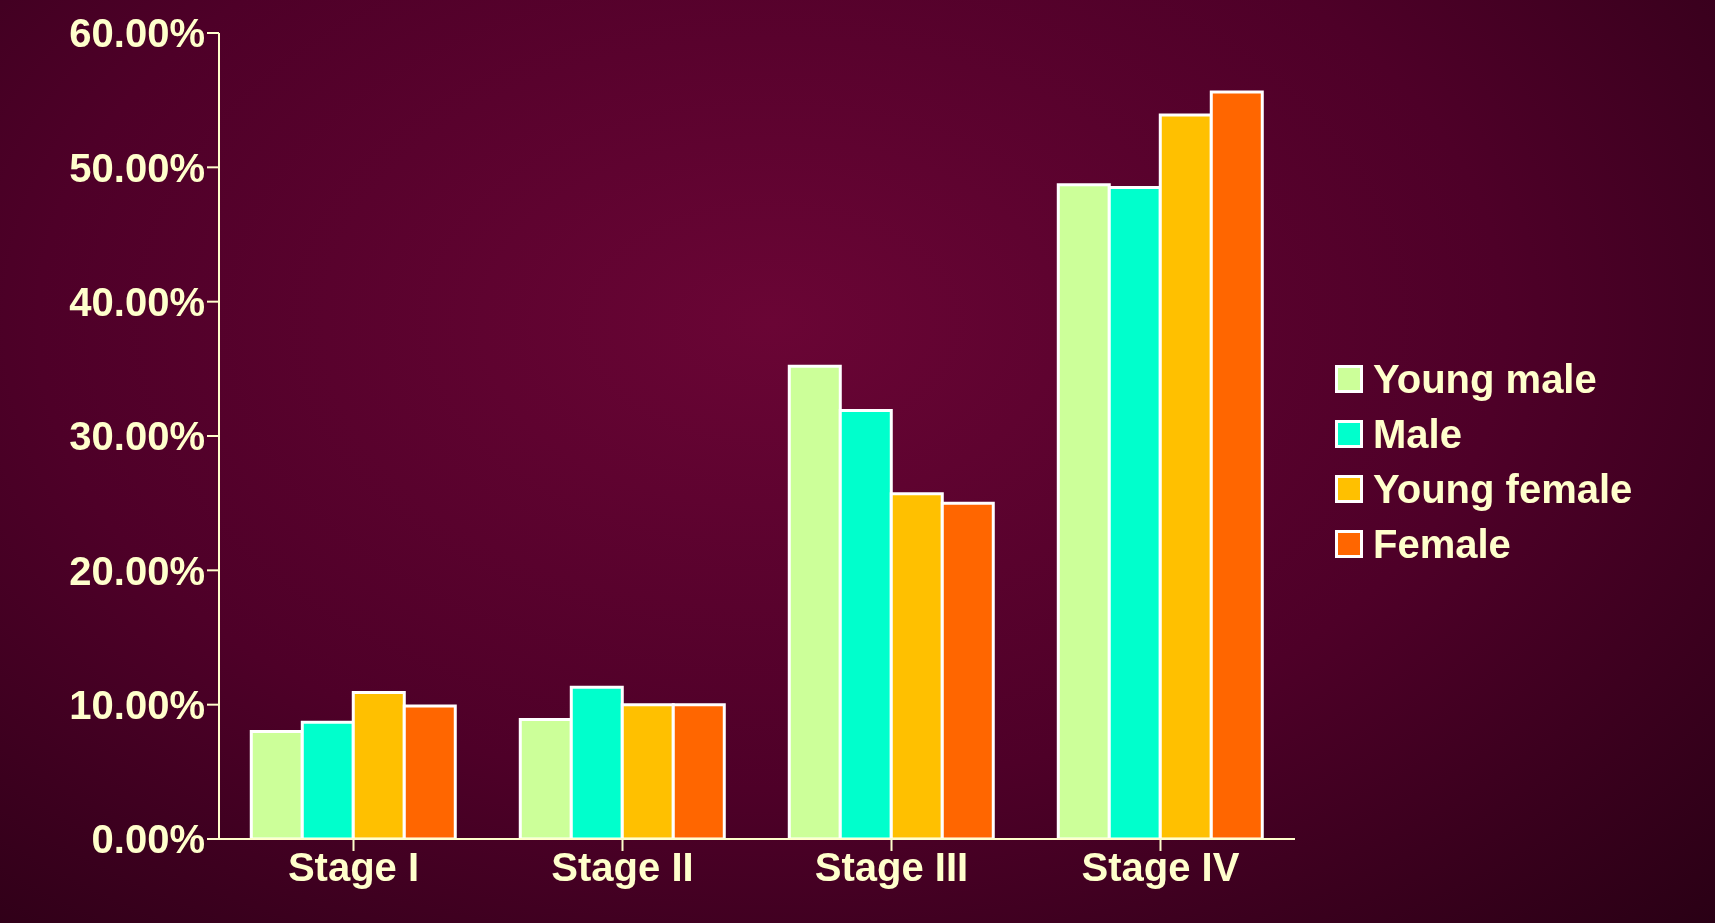  Describe the element at coordinates (137, 301) in the screenshot. I see `y-tick-label: 40.00%` at that location.